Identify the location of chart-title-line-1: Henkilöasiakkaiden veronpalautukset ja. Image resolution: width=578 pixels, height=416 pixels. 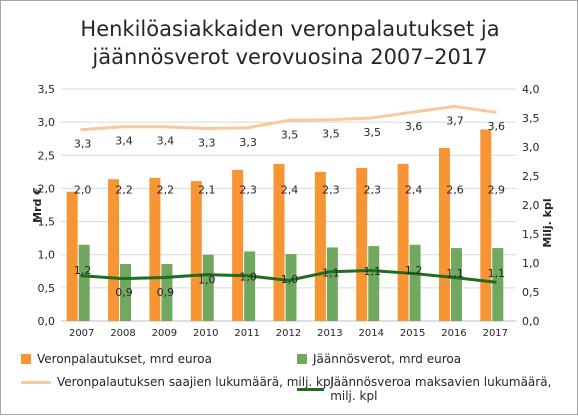
(290, 29).